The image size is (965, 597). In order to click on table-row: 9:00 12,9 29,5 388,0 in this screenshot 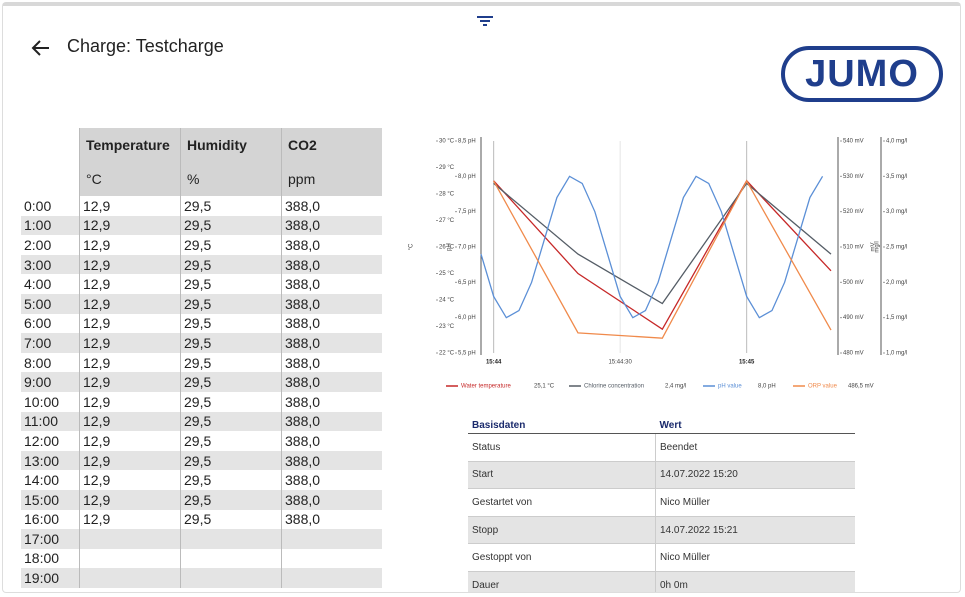, I will do `click(201, 382)`.